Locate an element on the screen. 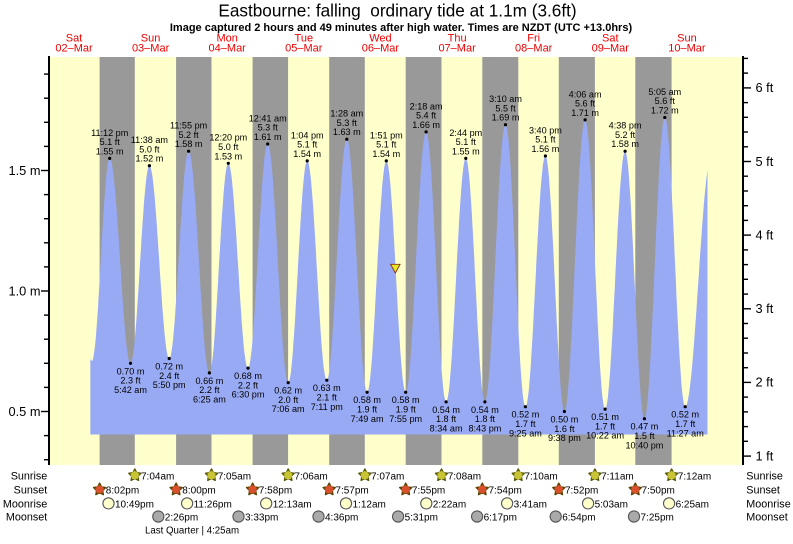 This screenshot has height=544, width=793. svg-text: 1:04 pm is located at coordinates (307, 135).